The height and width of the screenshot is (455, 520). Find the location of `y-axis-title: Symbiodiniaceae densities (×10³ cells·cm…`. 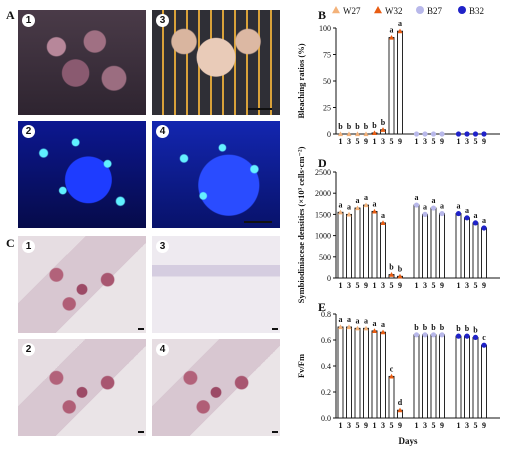

y-axis-title: Symbiodiniaceae densities (×10³ cells·cm… is located at coordinates (301, 224).